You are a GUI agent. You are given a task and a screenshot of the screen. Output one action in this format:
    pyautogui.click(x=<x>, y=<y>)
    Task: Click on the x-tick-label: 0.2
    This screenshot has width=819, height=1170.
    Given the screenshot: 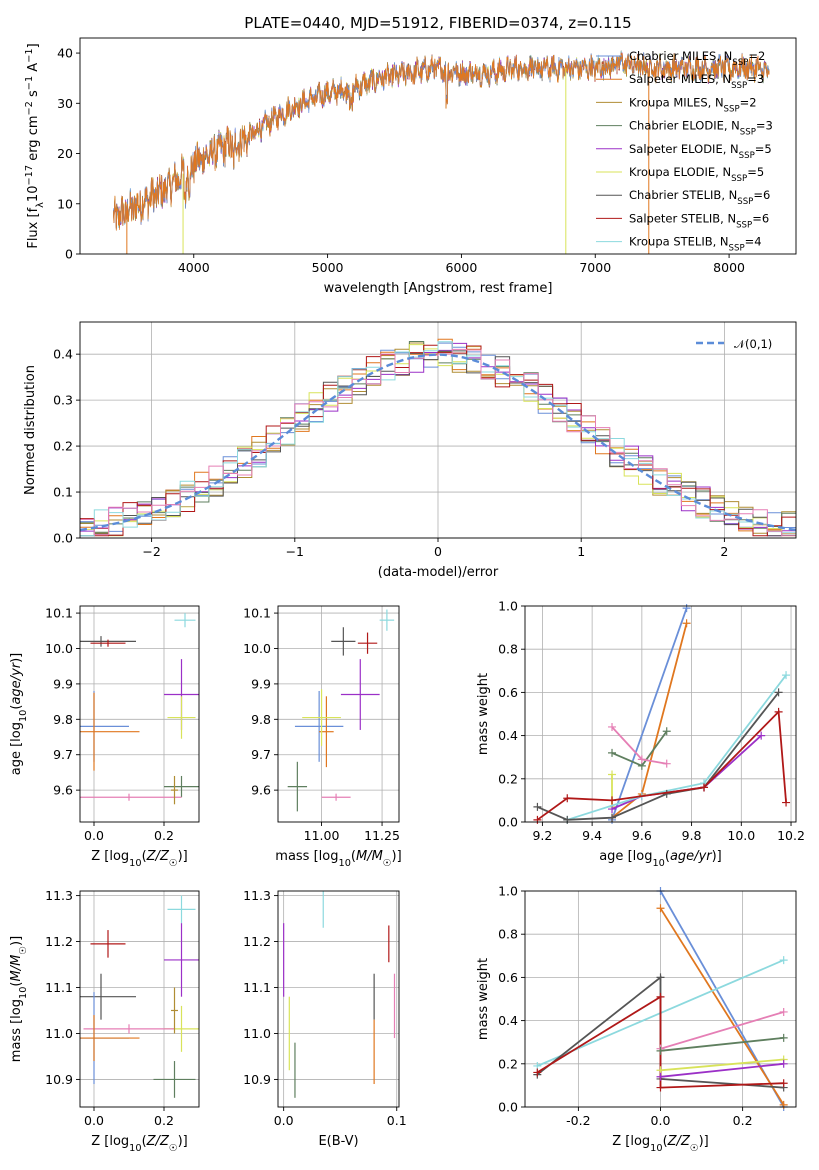 What is the action you would take?
    pyautogui.click(x=164, y=1120)
    